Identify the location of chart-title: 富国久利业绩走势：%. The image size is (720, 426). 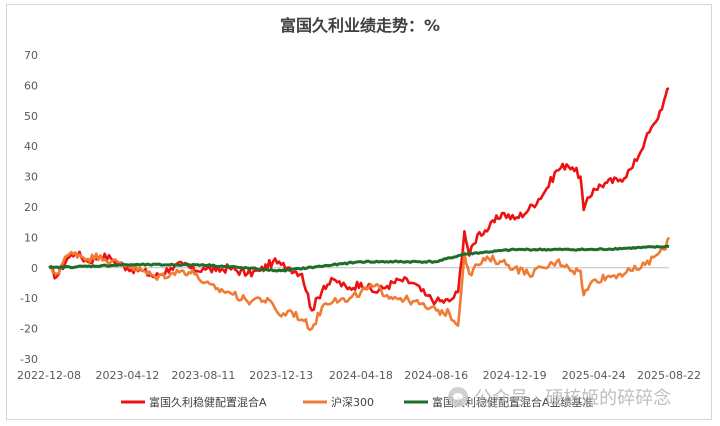
(360, 25).